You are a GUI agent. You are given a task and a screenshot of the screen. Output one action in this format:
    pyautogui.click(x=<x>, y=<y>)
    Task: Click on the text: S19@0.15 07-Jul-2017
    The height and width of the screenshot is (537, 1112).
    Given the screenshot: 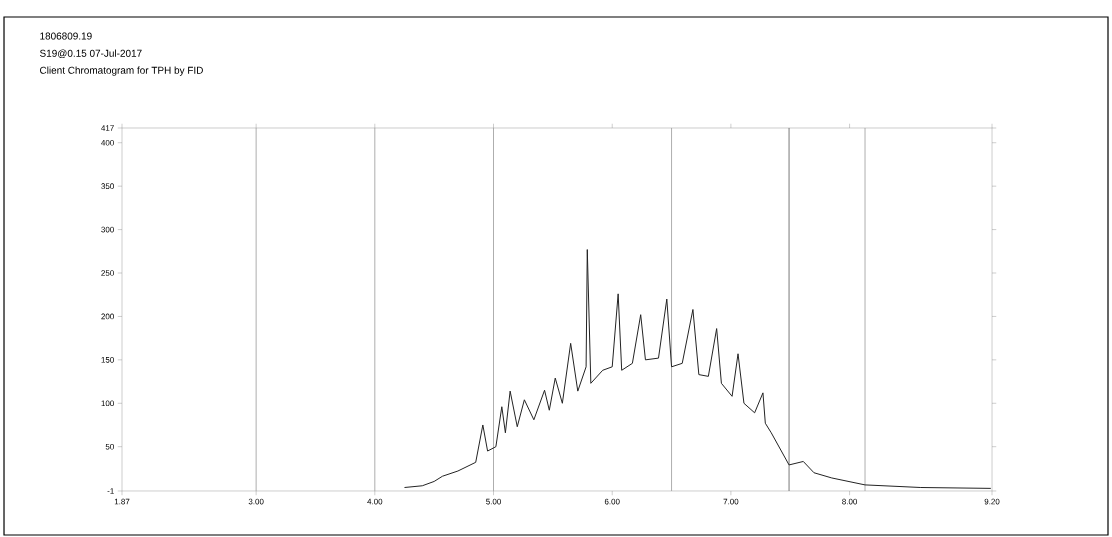 What is the action you would take?
    pyautogui.click(x=90, y=54)
    